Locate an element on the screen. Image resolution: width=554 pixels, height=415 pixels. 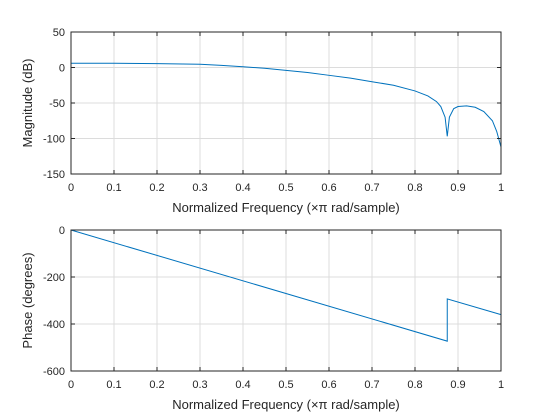
magnitude-ytick-label: -50 is located at coordinates (57, 104).